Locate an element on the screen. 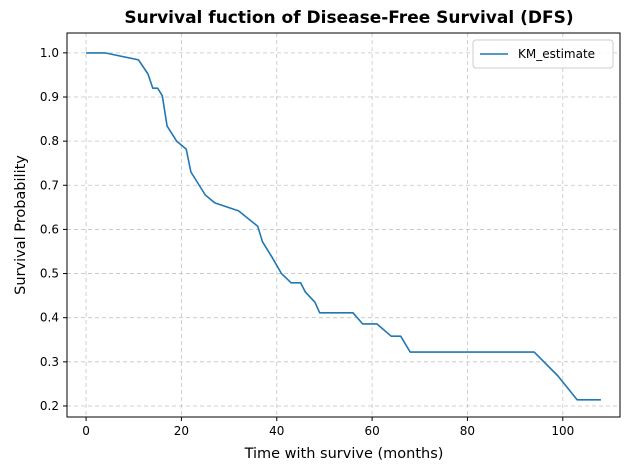  y-tick-label: 0.4 is located at coordinates (49, 318).